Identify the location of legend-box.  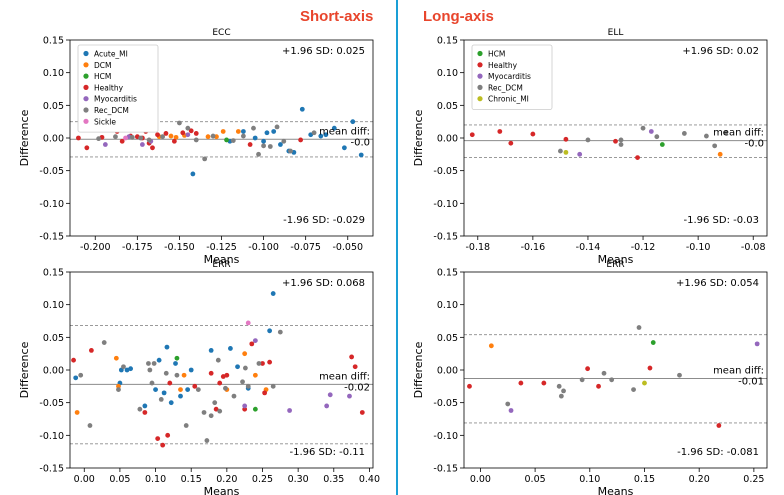
(118, 88).